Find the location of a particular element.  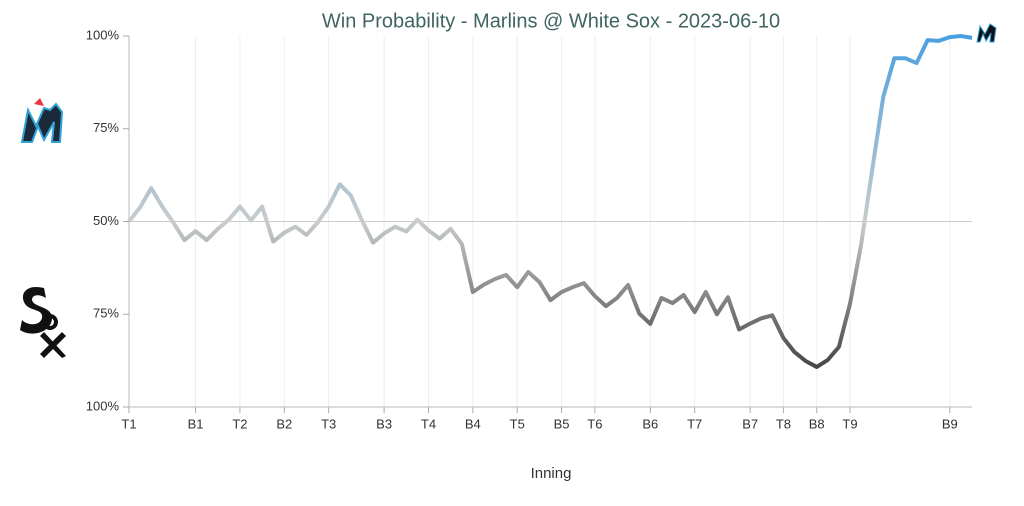

white-sox-logo is located at coordinates (43, 322).